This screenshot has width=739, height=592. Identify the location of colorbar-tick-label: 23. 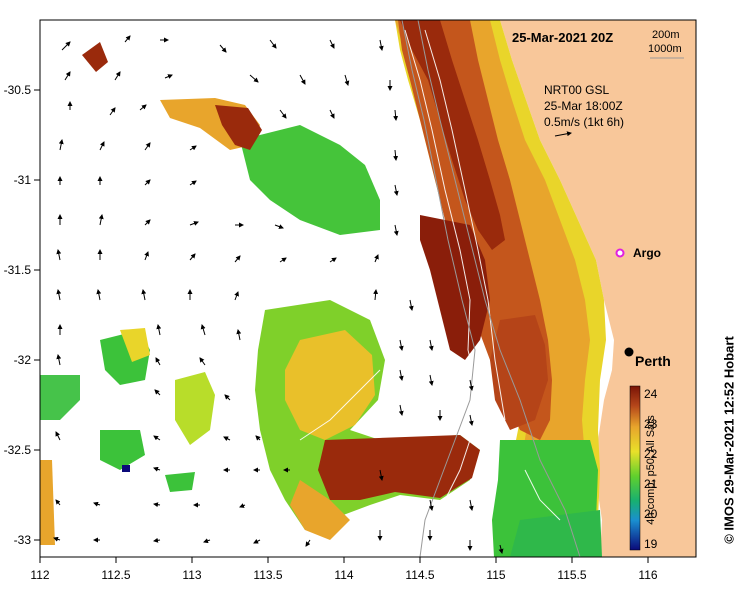
(651, 424).